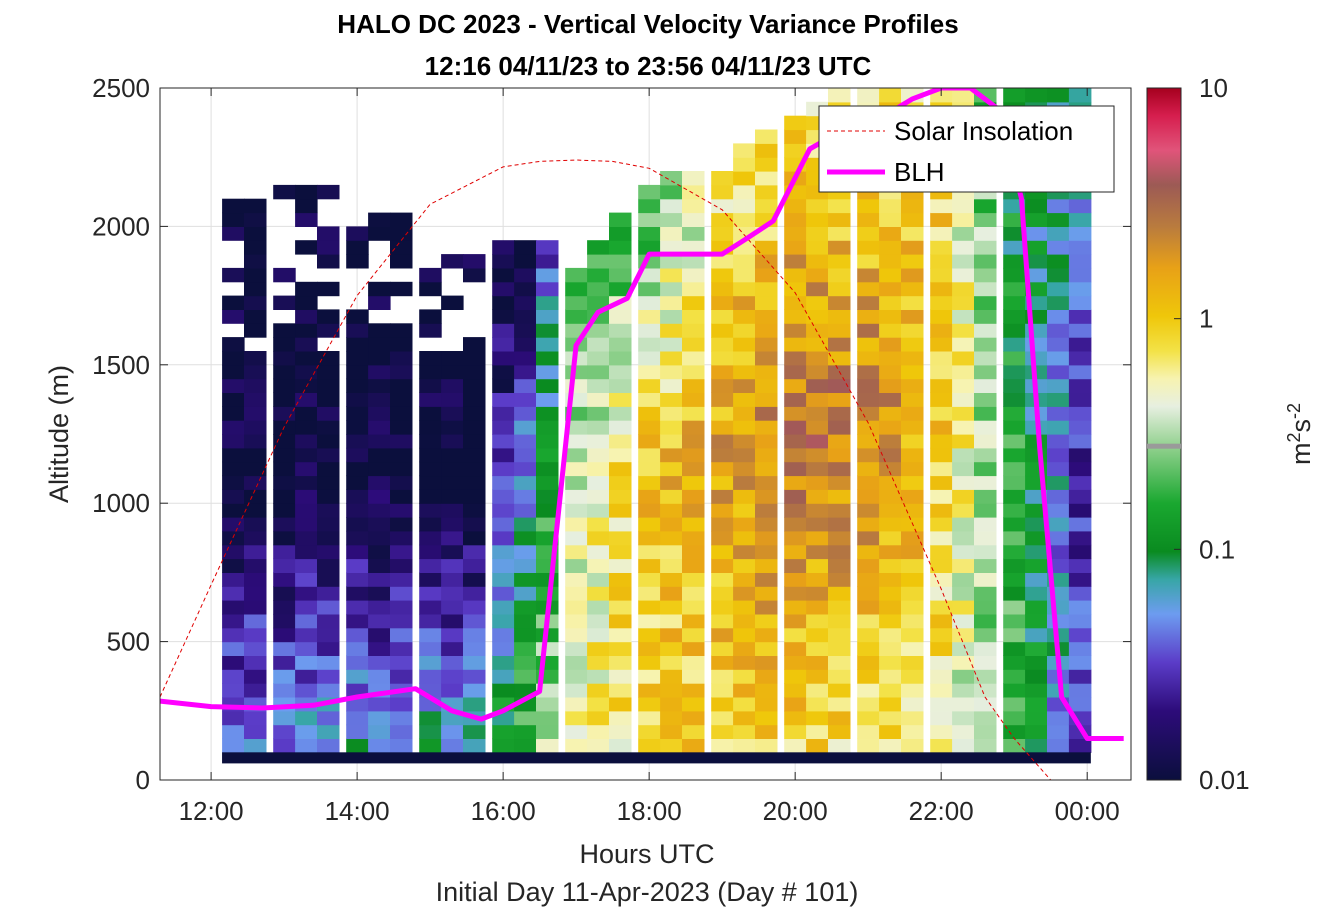 The height and width of the screenshot is (911, 1343). I want to click on chart-title-line2: 12:16 04/11/23 to 23:56 04/11/23 UTC, so click(648, 66).